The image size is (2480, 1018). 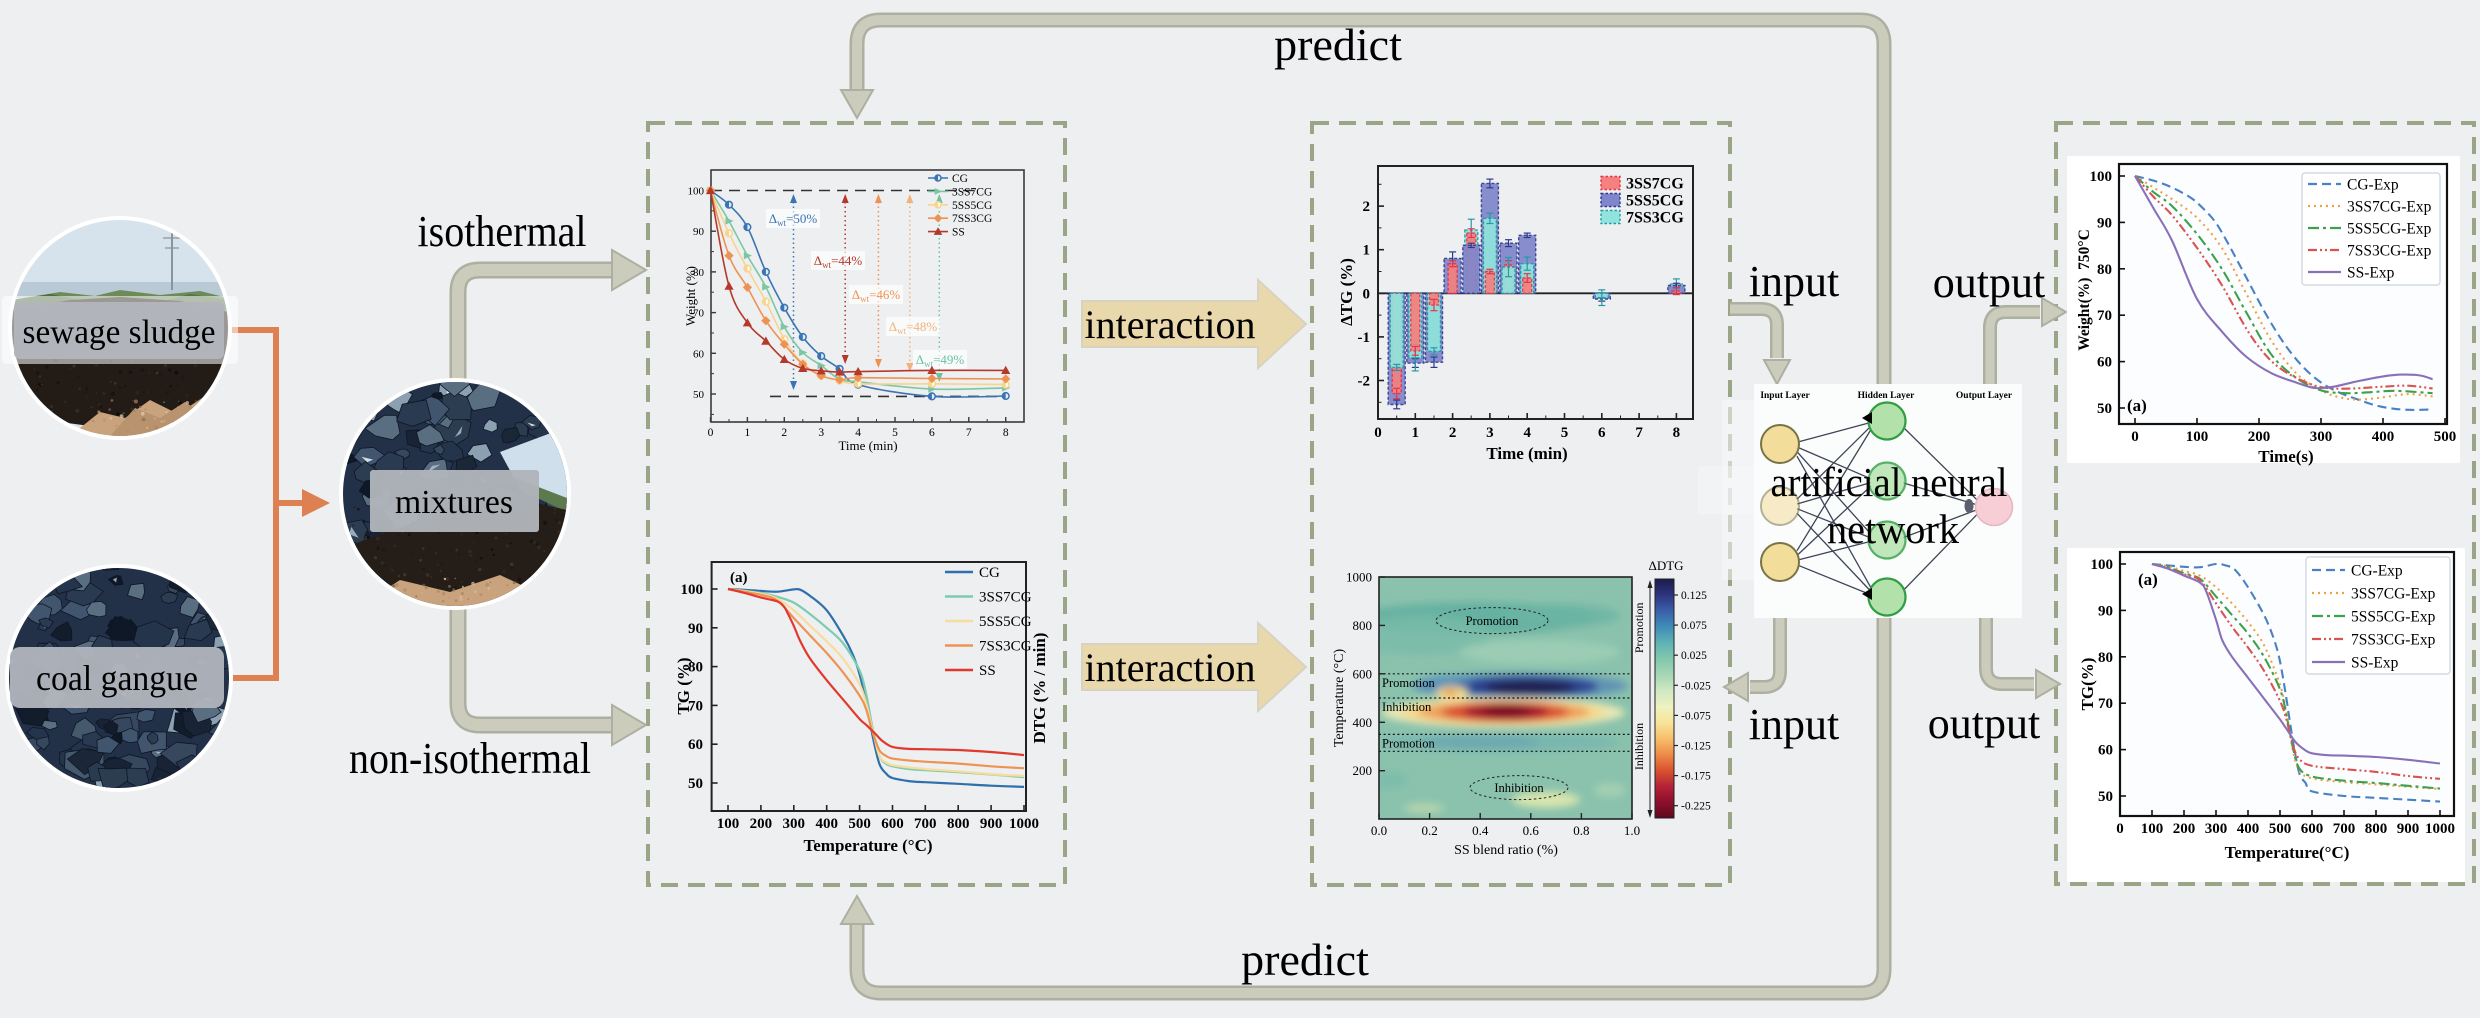 What do you see at coordinates (1581, 830) in the screenshot?
I see `svg-text: 0.8` at bounding box center [1581, 830].